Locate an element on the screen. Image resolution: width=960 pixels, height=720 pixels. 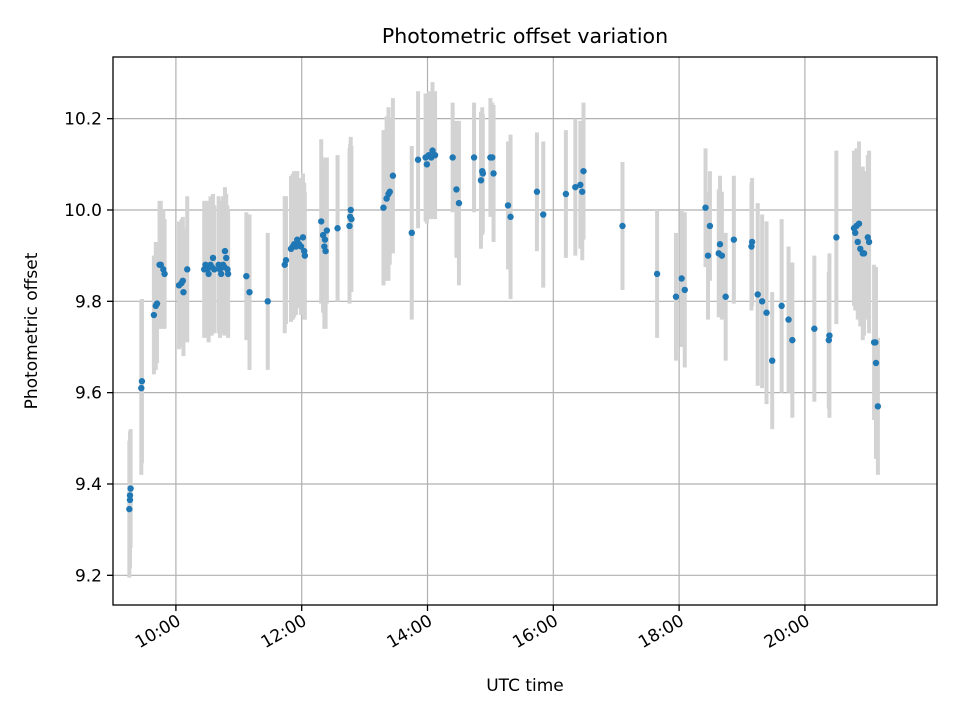
y-tick-label: 10.2 is located at coordinates (83, 120).